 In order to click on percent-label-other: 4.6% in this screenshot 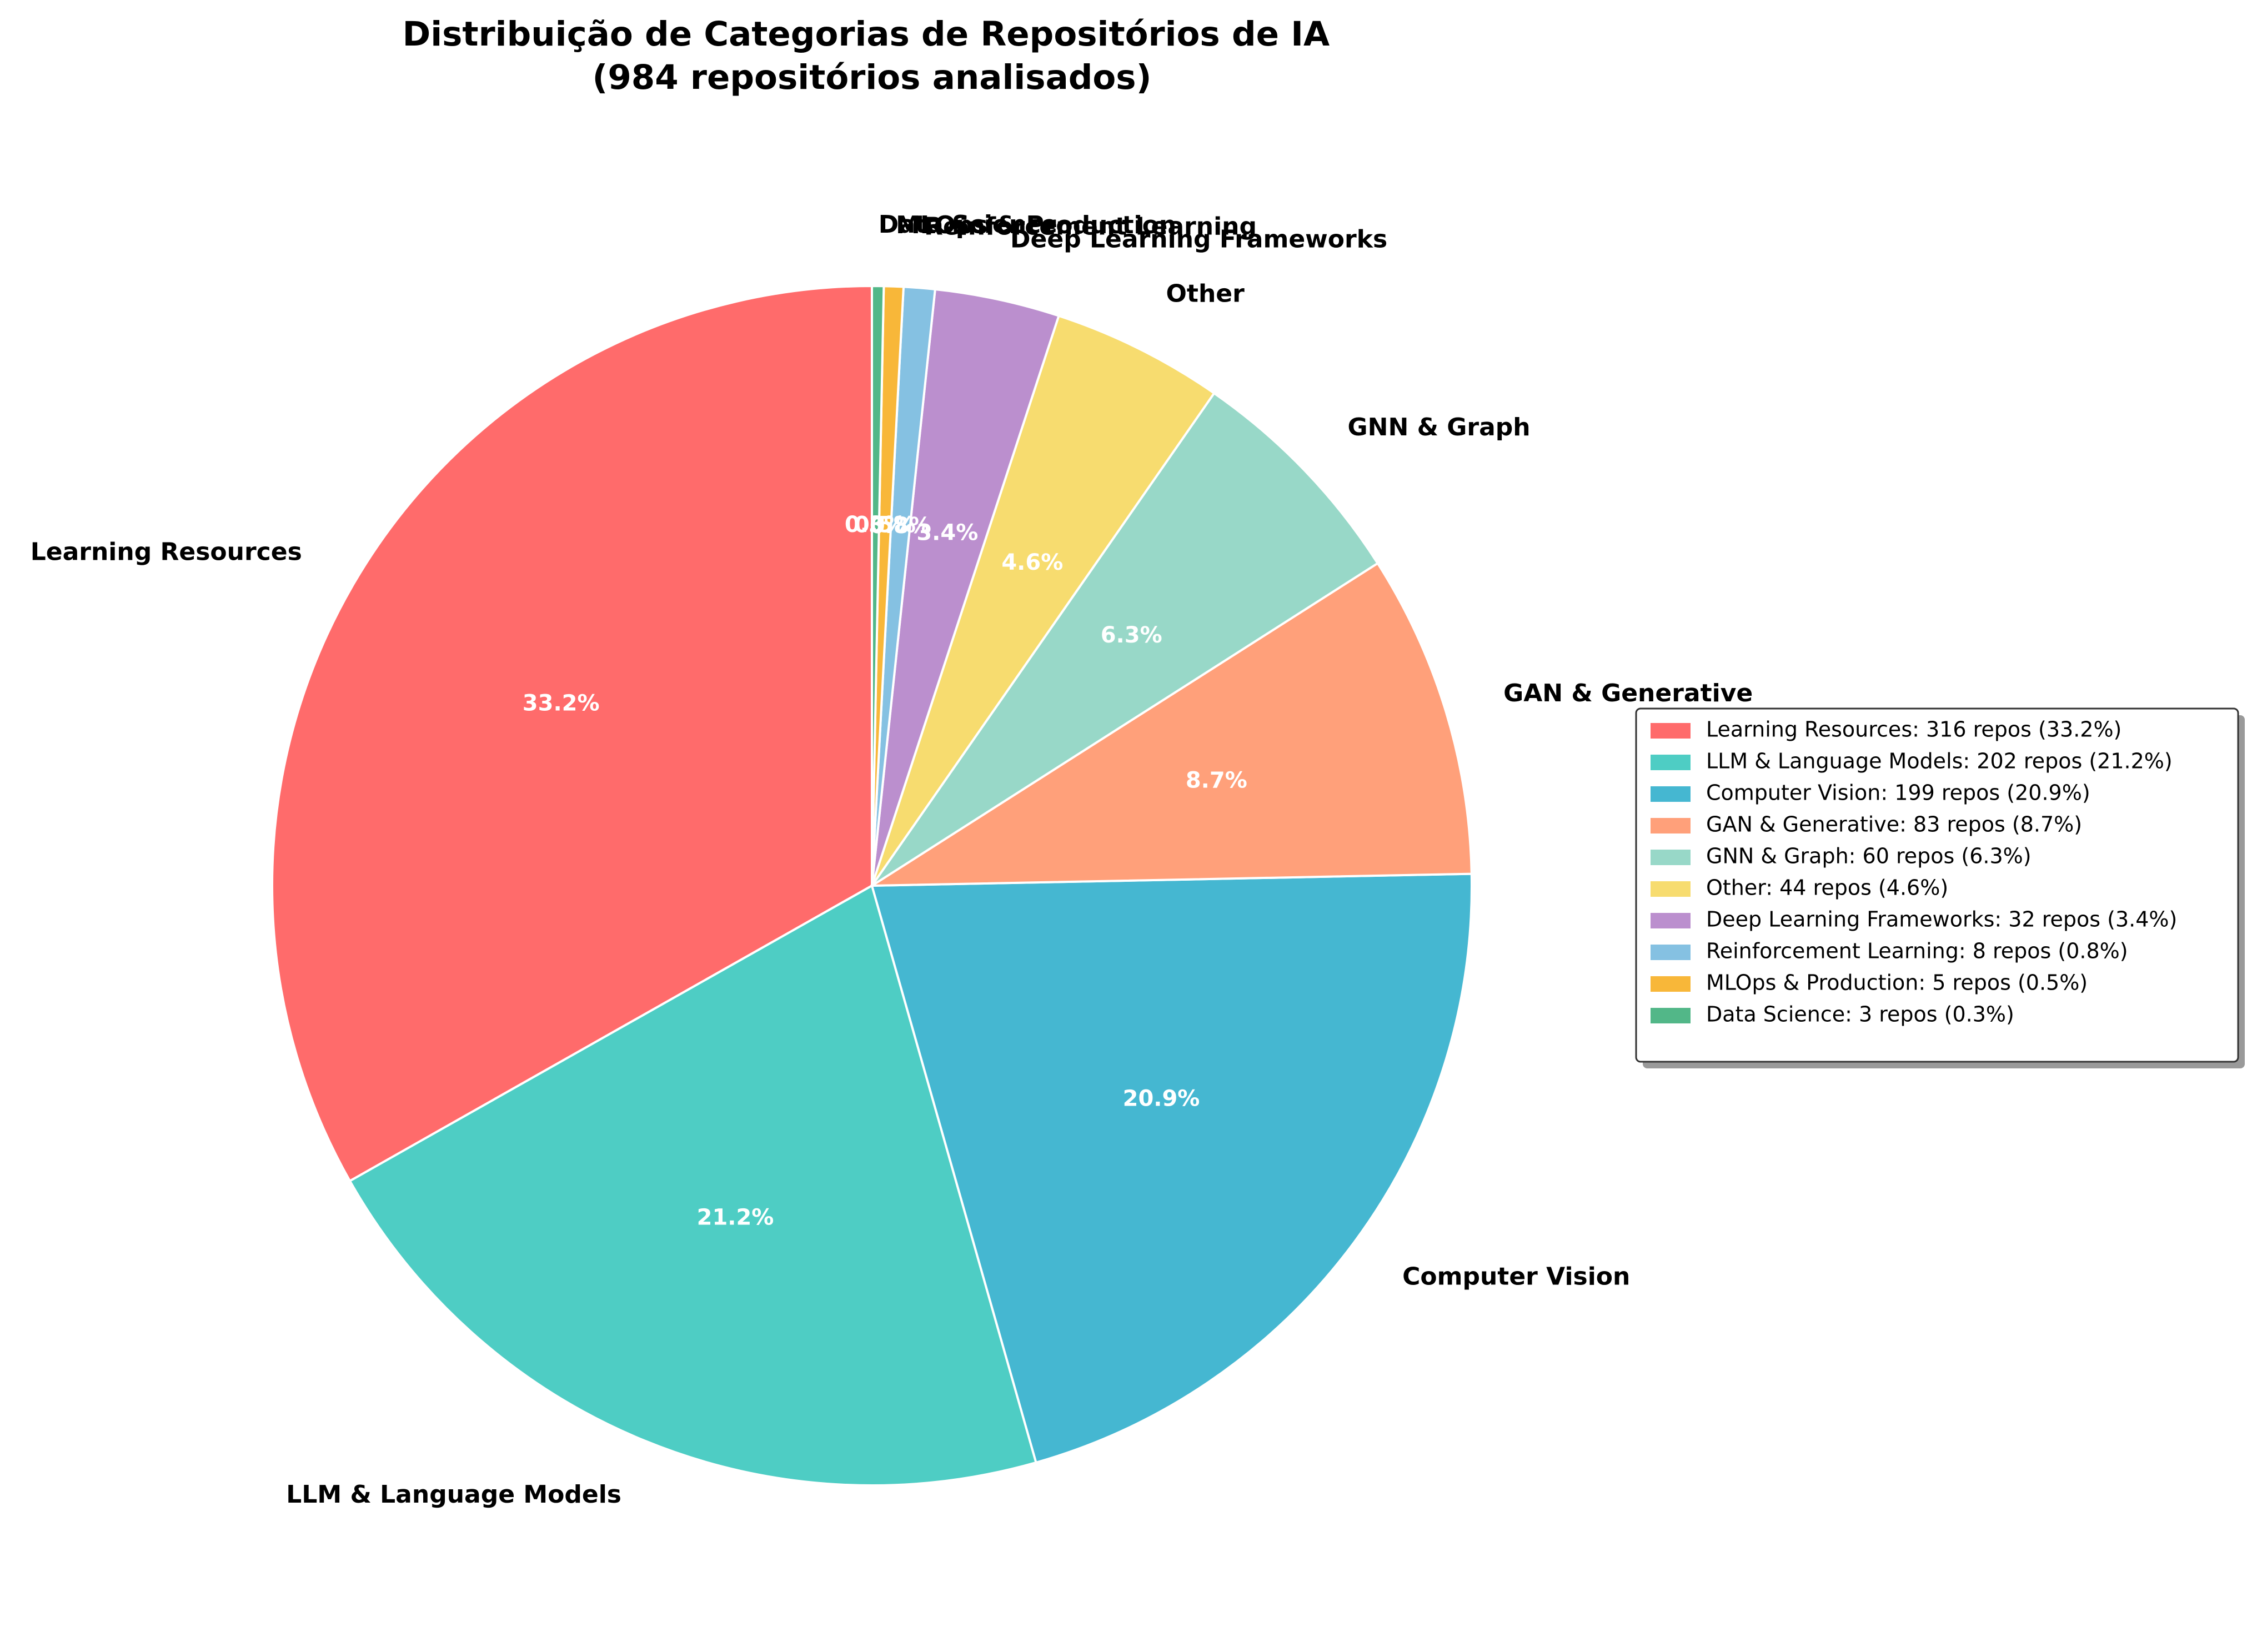, I will do `click(1032, 562)`.